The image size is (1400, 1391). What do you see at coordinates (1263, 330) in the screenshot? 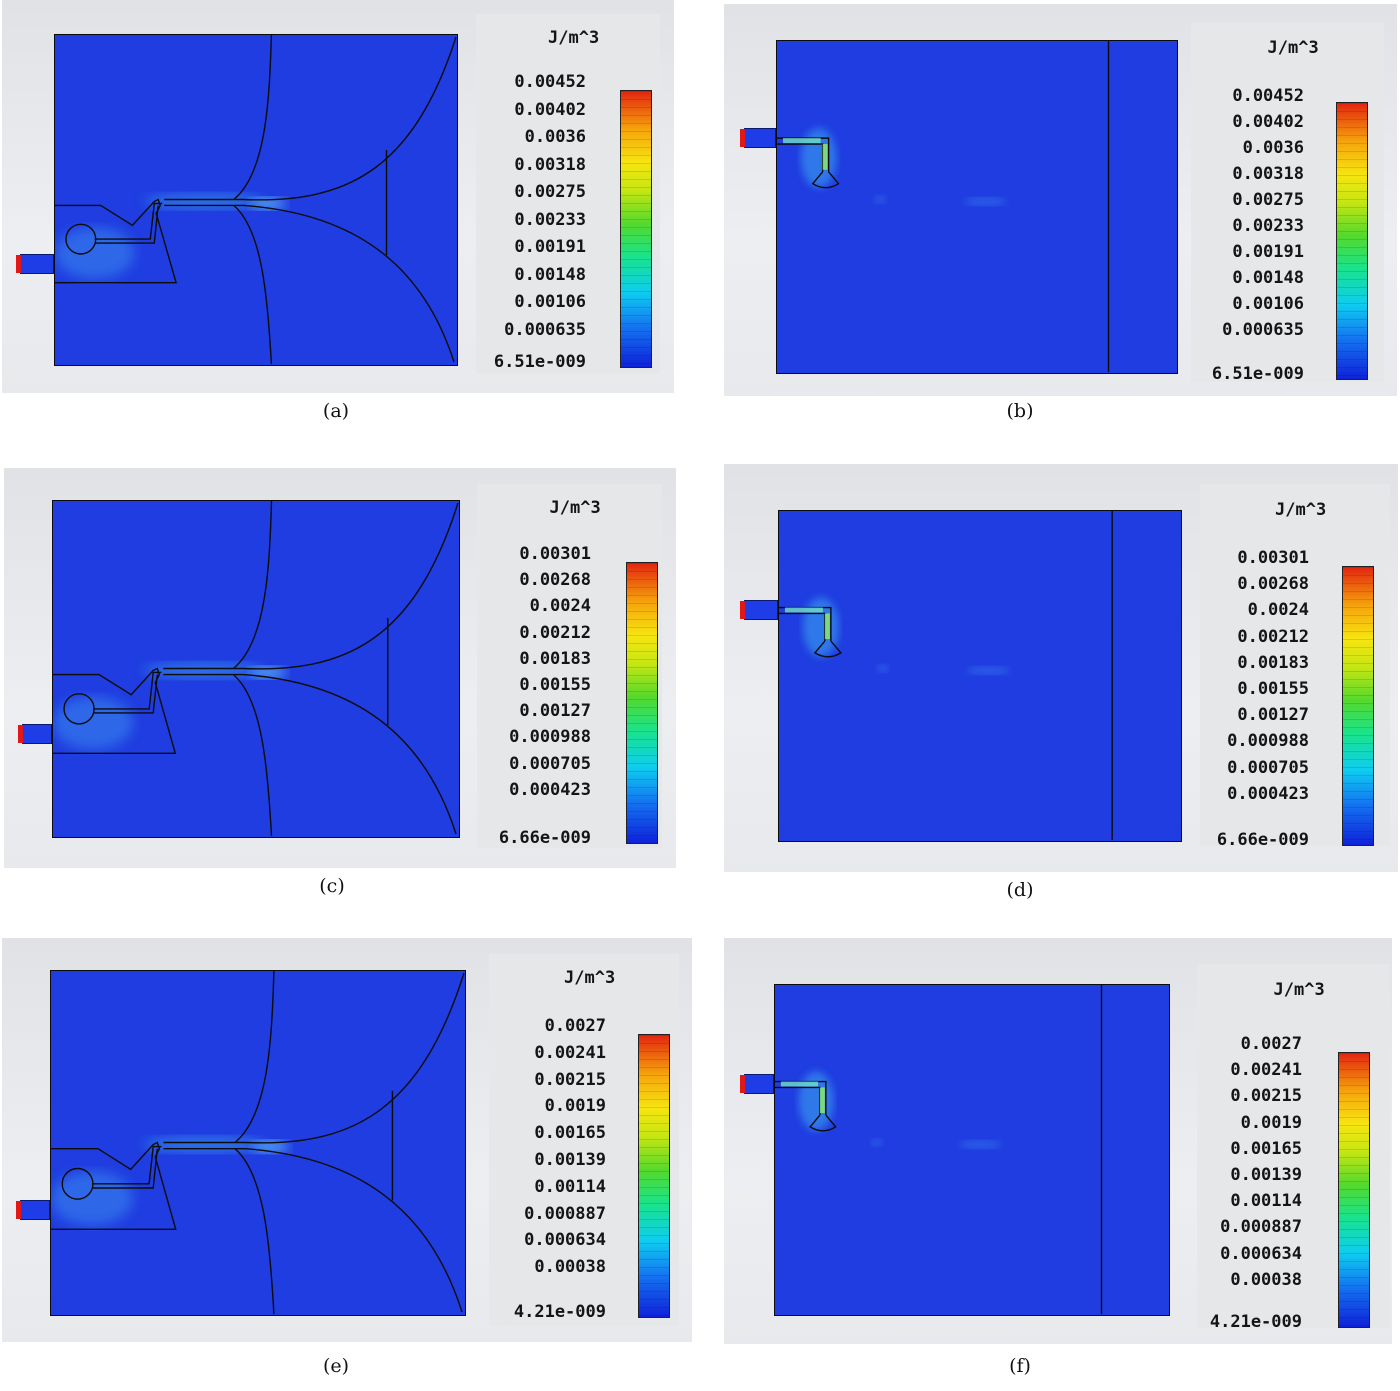
I see `colorbar-tick-label: 0.000635` at bounding box center [1263, 330].